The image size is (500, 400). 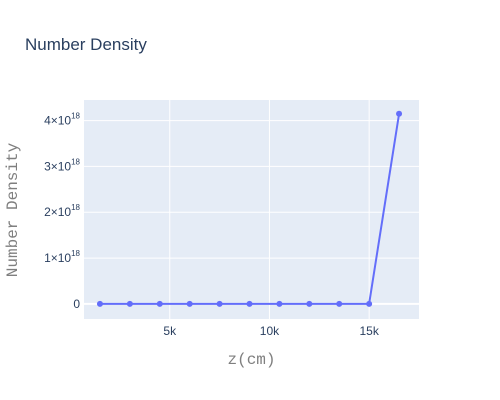 I want to click on y-tick-label: 3×10¹⁸, so click(x=62, y=165).